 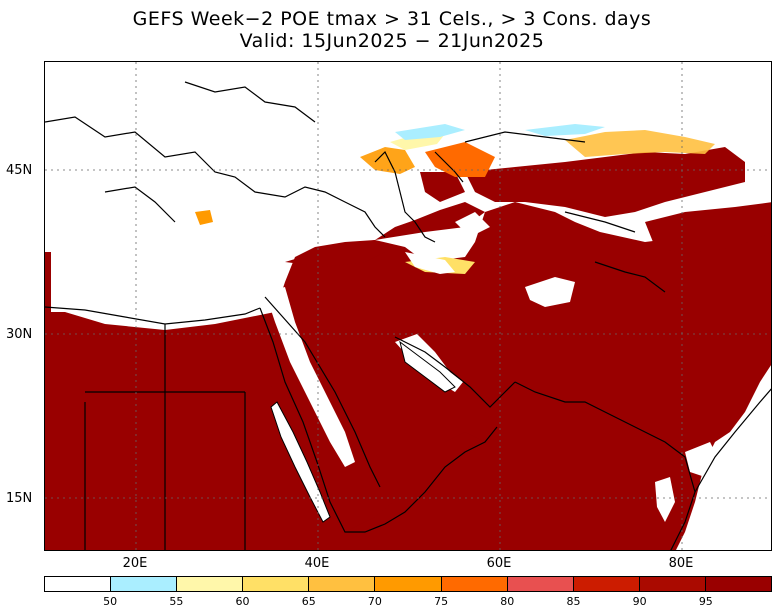 I want to click on lon-label-60e: 60E, so click(x=499, y=563).